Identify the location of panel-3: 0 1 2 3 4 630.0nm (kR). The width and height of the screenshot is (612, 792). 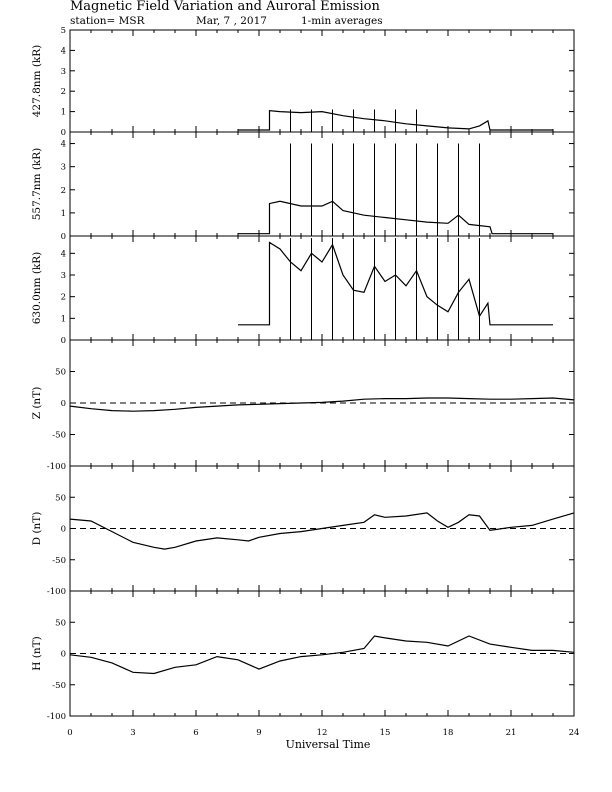
(303, 290).